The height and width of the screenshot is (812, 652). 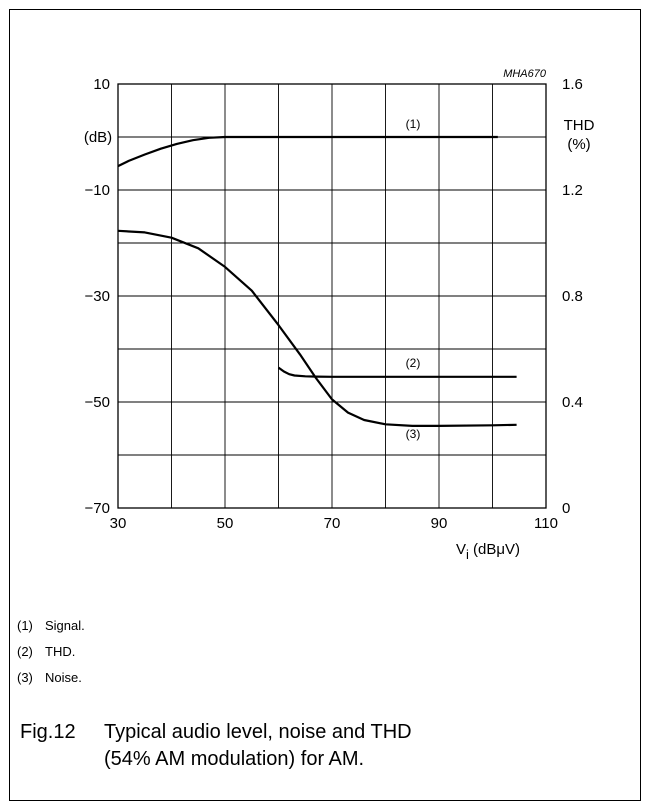 What do you see at coordinates (439, 523) in the screenshot?
I see `x-tick-label: 90` at bounding box center [439, 523].